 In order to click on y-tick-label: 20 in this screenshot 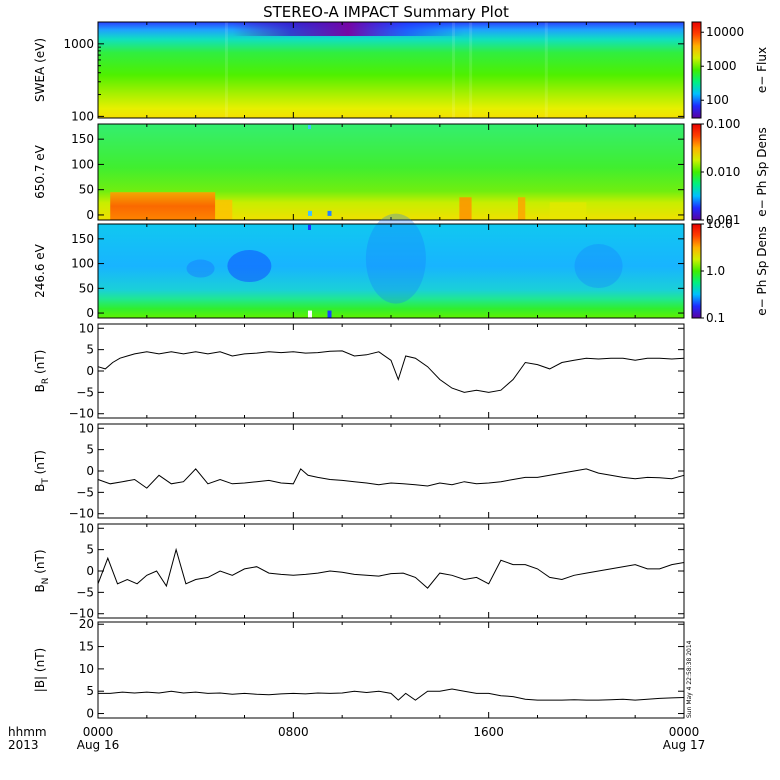, I will do `click(86, 624)`.